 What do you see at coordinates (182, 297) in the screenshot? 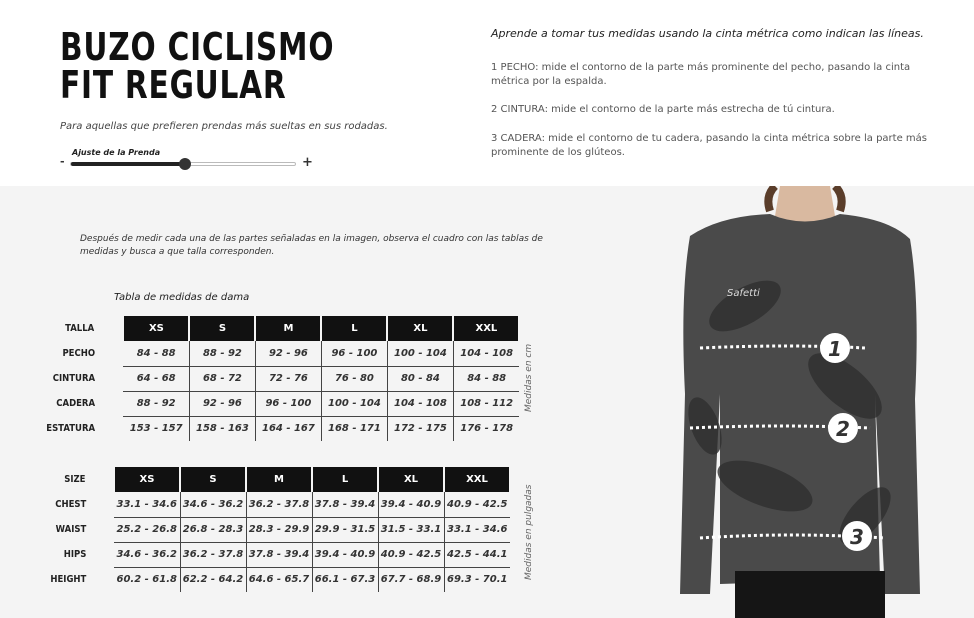
I see `table-title: Tabla de medidas de dama` at bounding box center [182, 297].